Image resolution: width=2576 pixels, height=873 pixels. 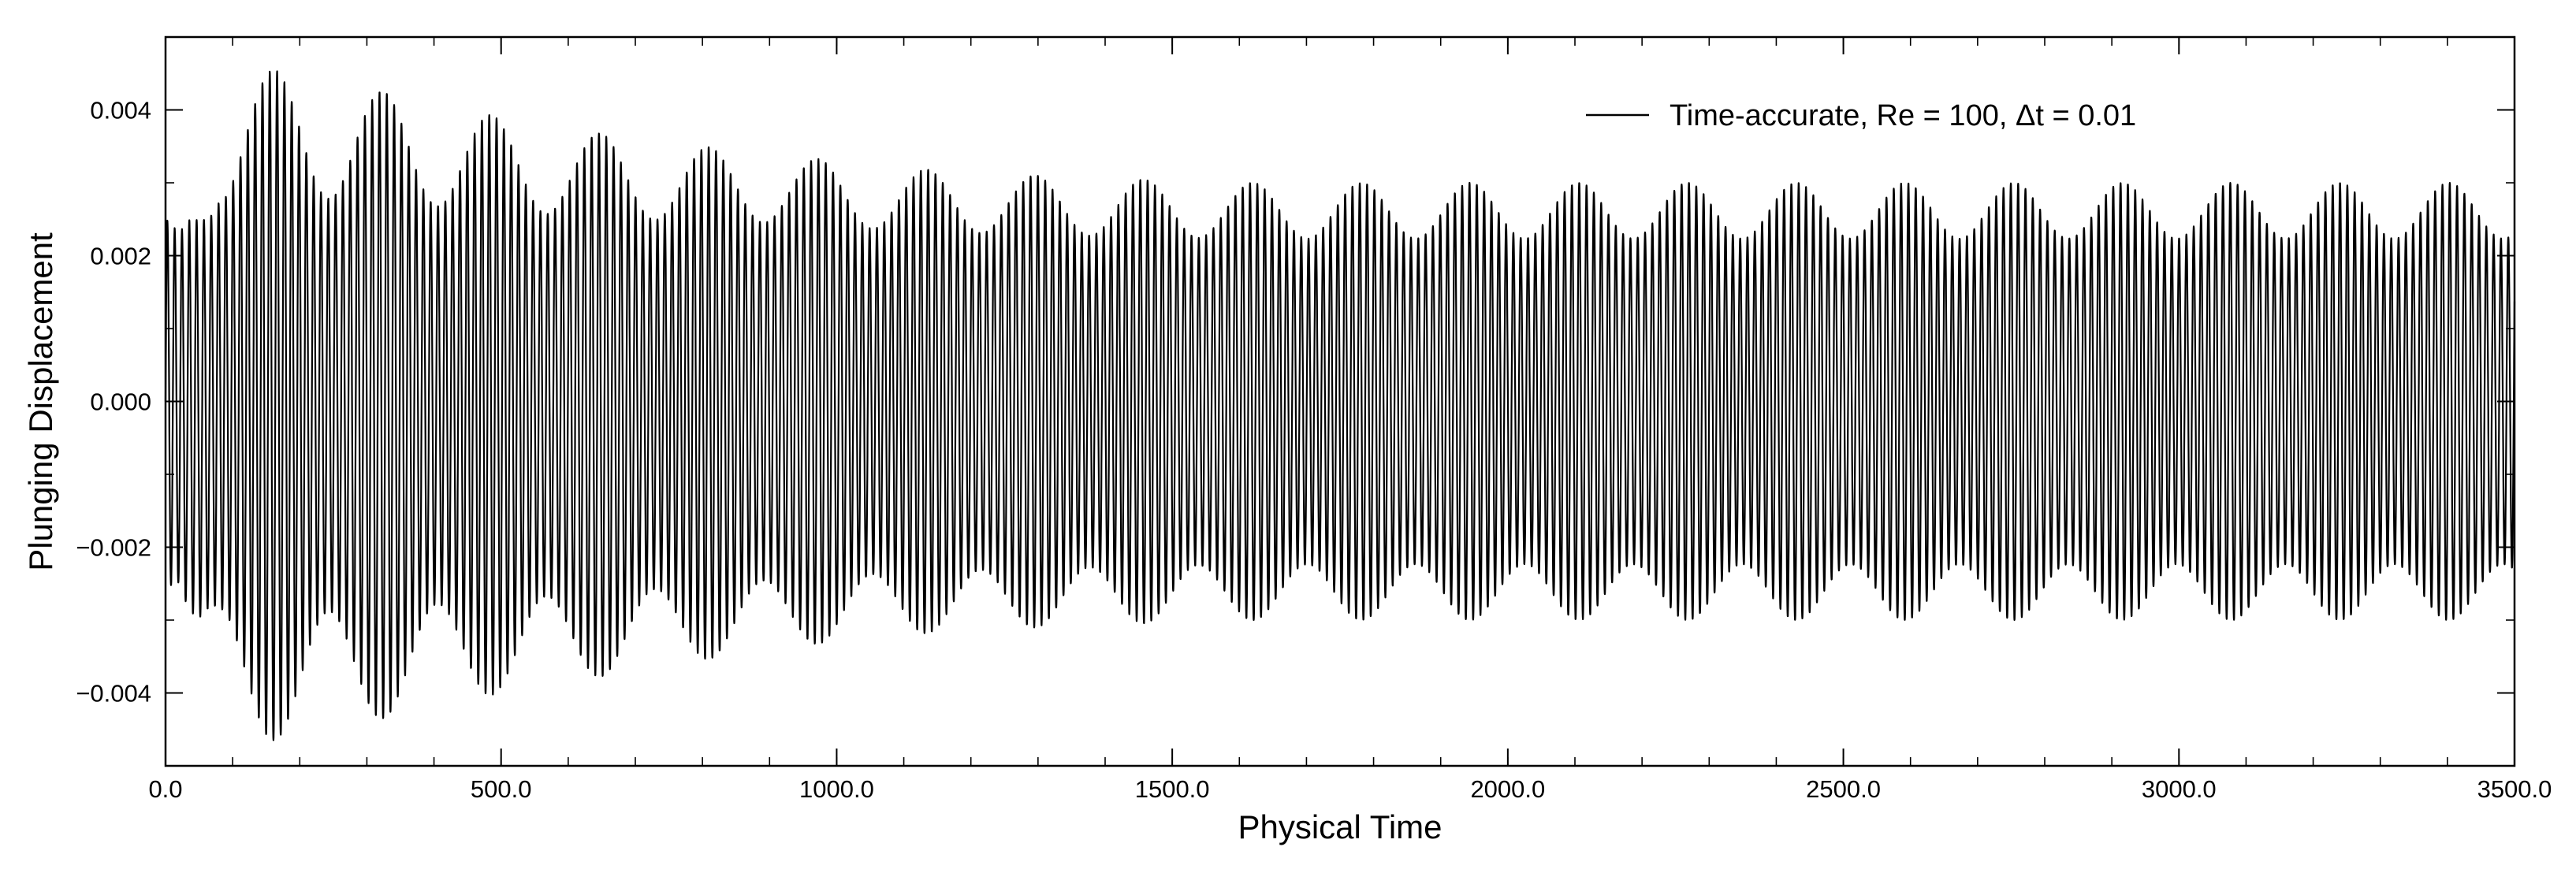 I want to click on legend-label: Time-accurate, Re = 100, Δt = 0.01, so click(x=1903, y=115).